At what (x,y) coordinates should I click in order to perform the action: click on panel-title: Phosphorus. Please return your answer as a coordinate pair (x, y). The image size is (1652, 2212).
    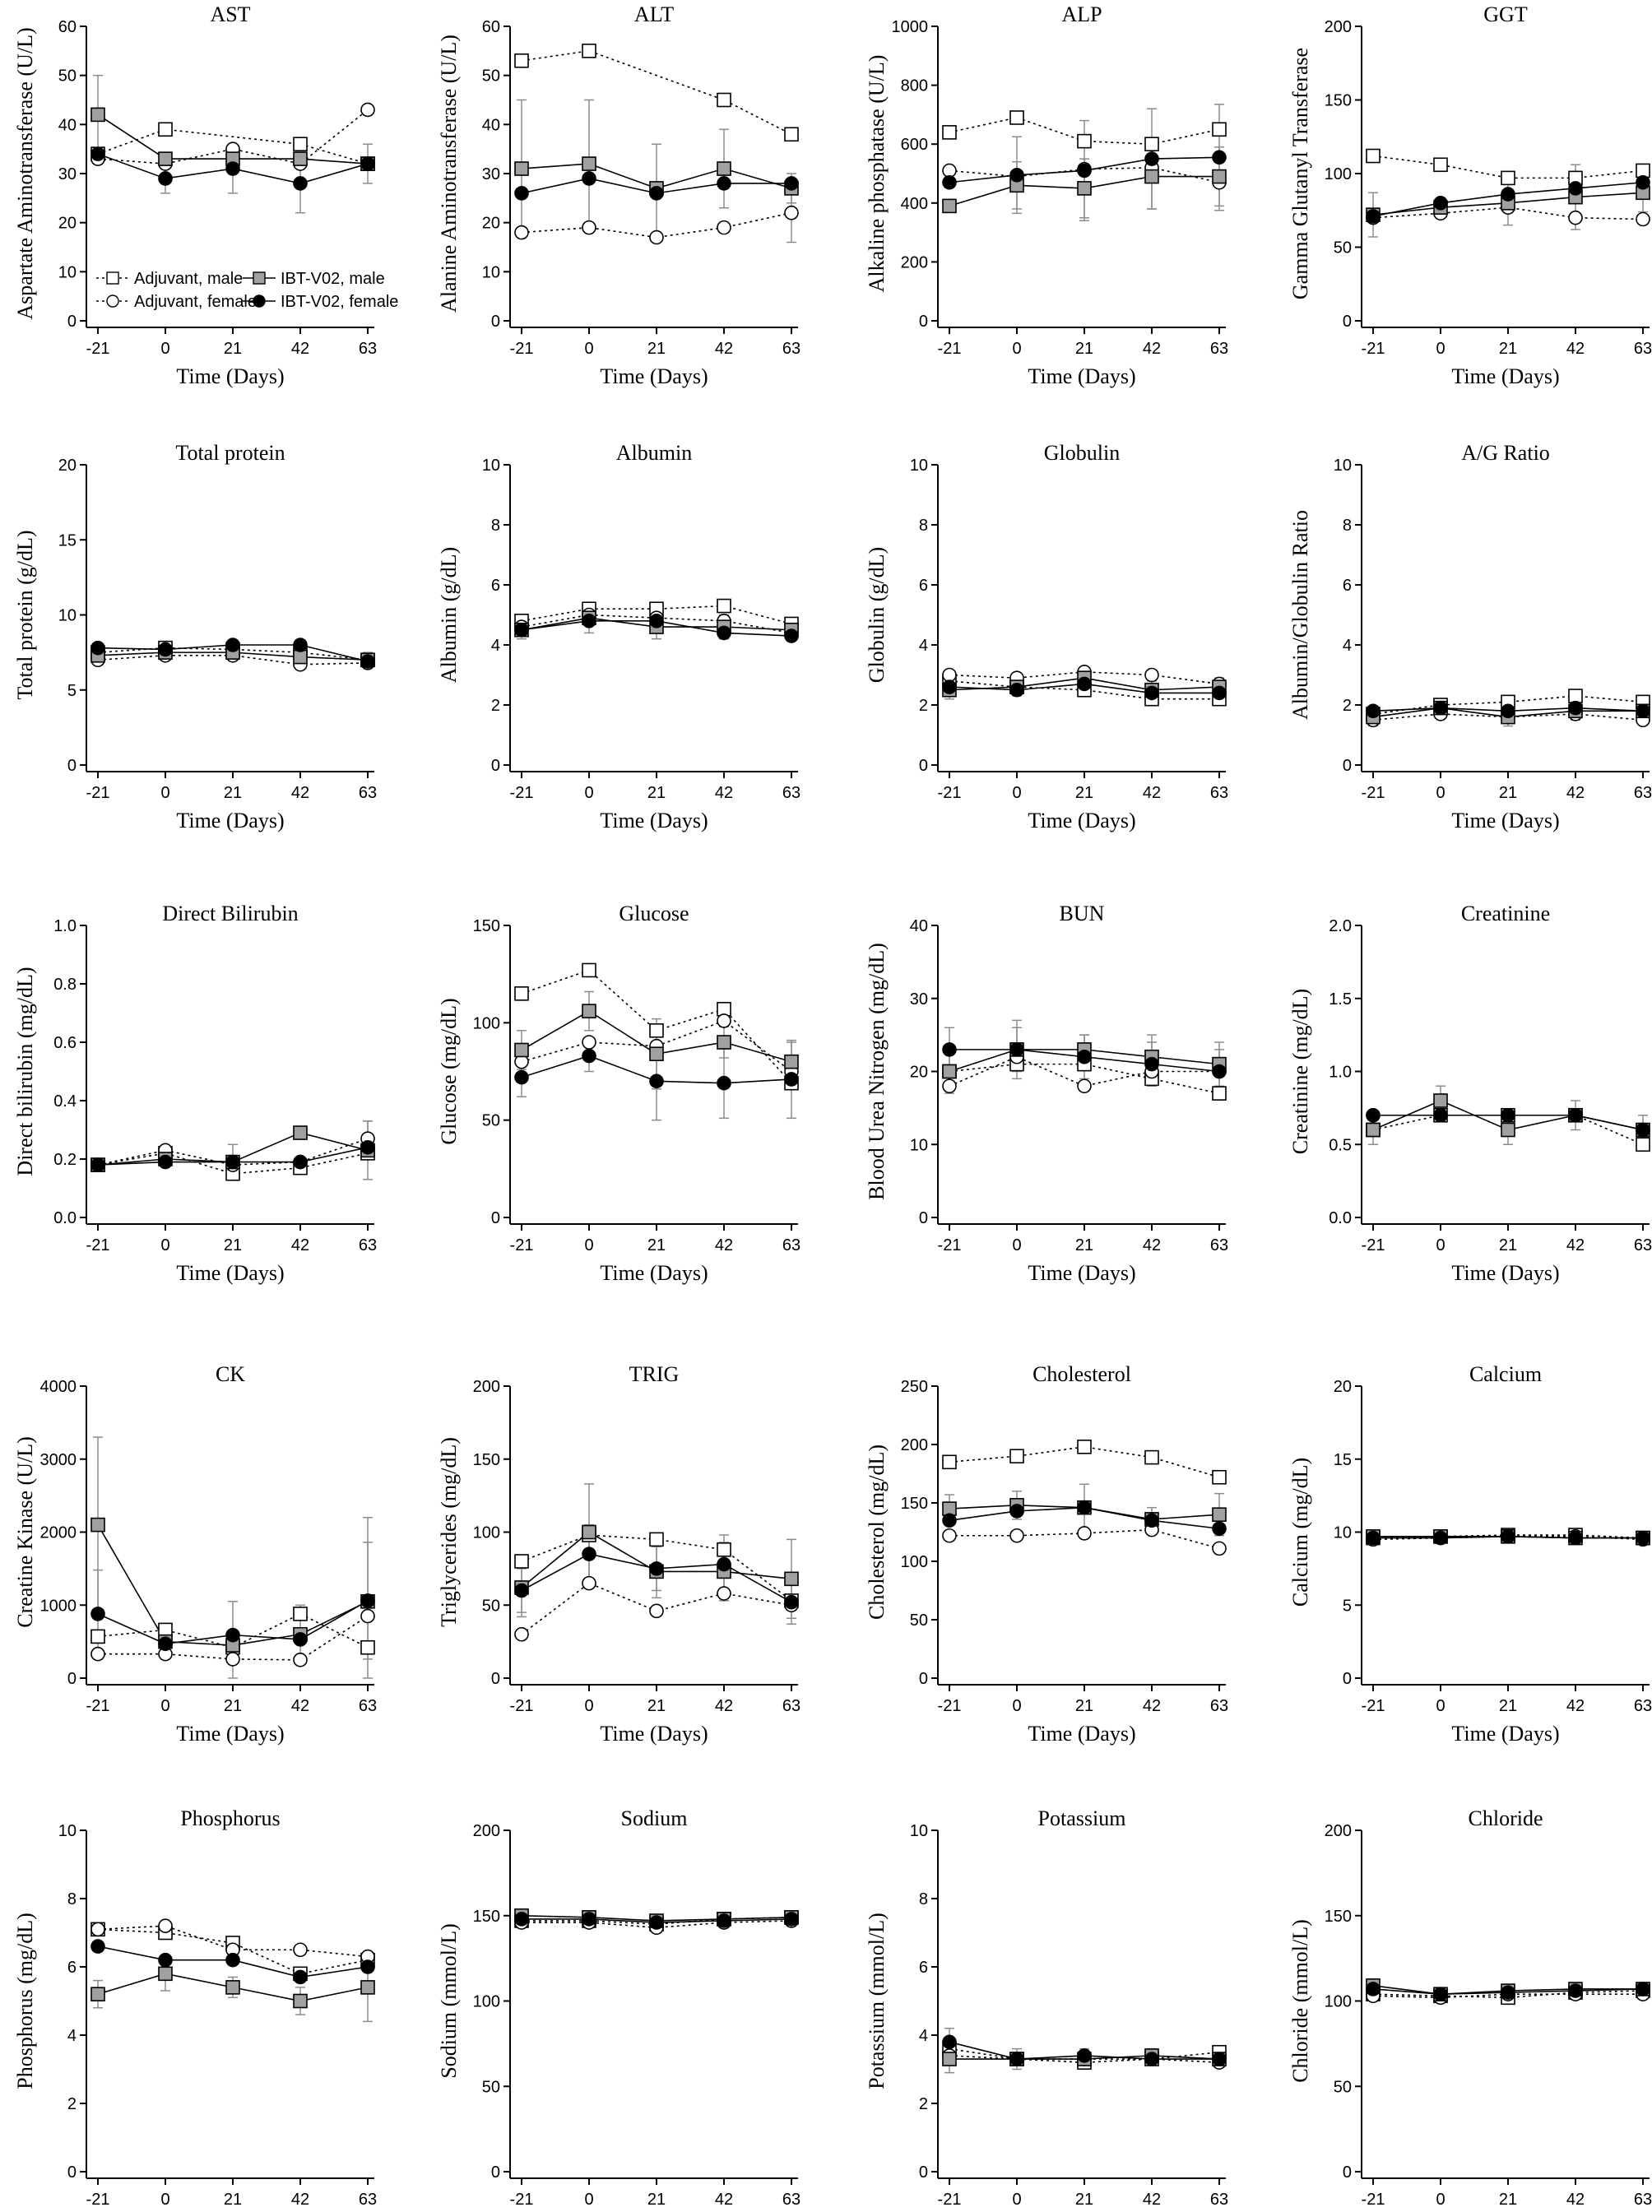
    Looking at the image, I should click on (230, 1818).